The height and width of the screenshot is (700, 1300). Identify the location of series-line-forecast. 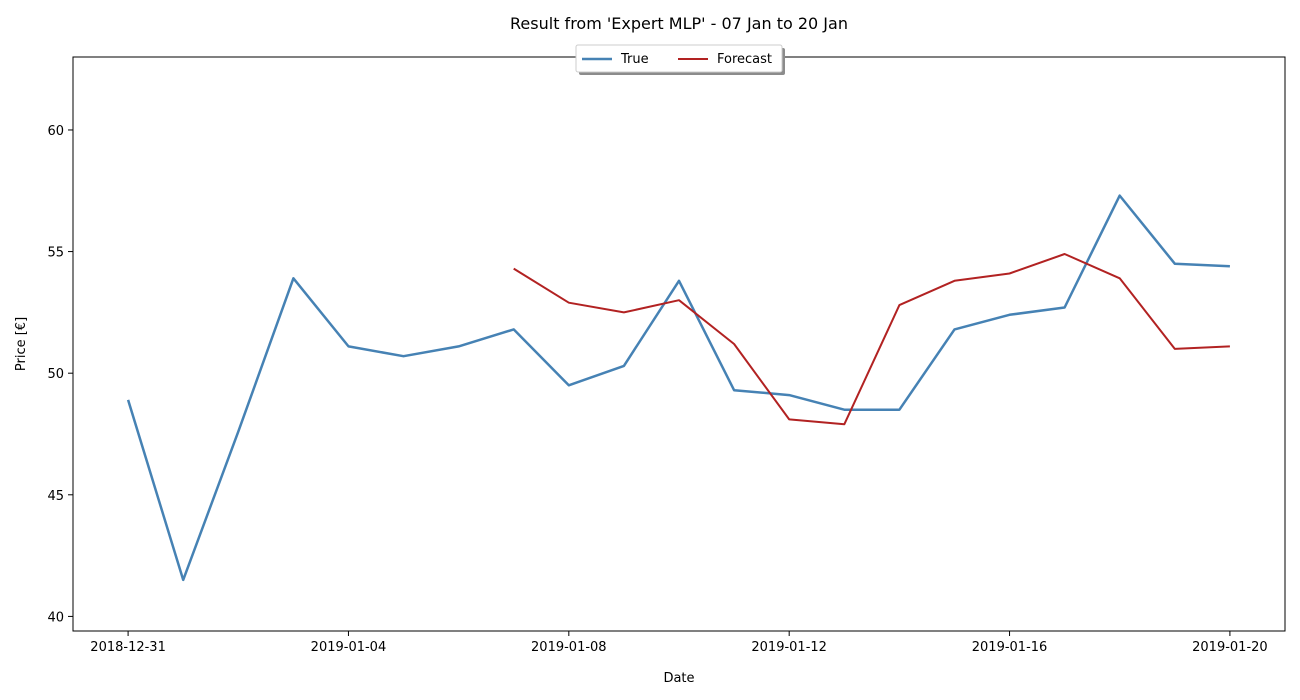
(871, 339).